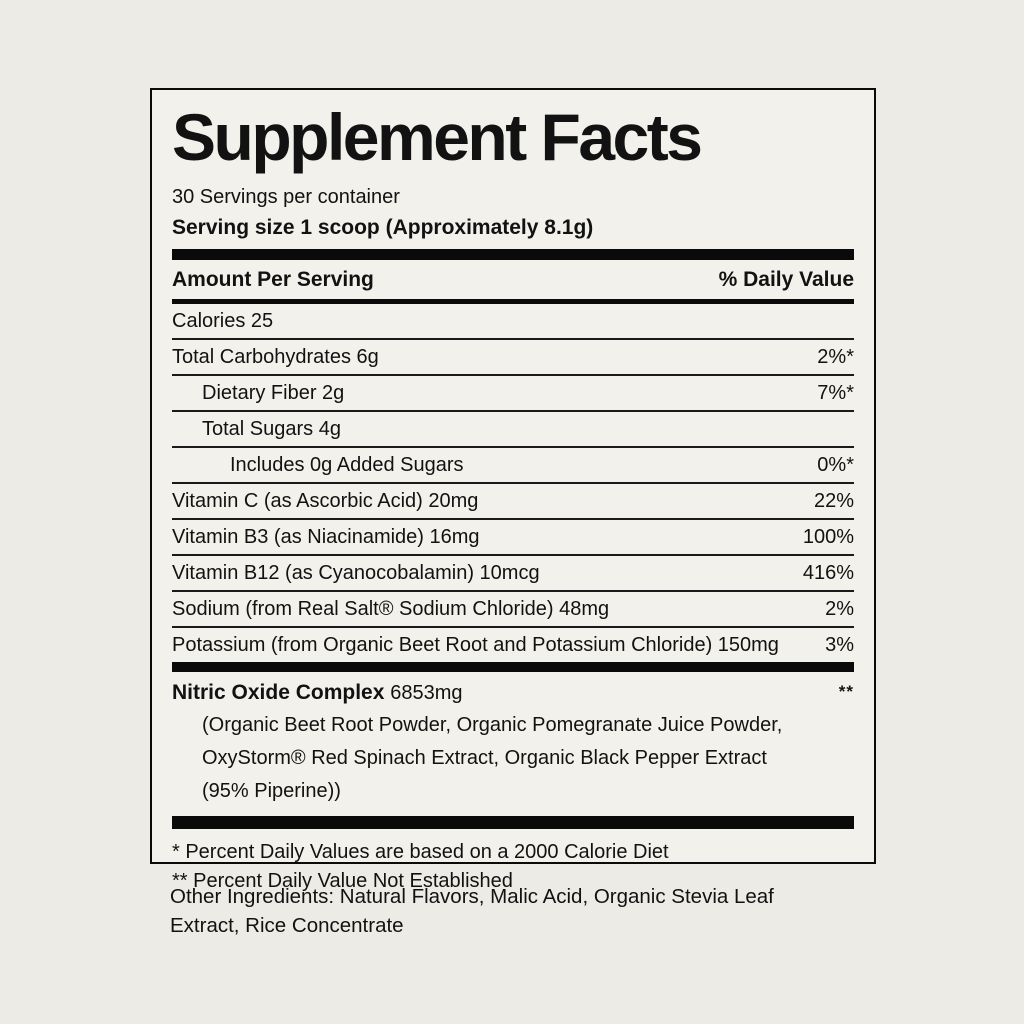 The image size is (1024, 1024). Describe the element at coordinates (286, 197) in the screenshot. I see `servings-per-container: 30 Servings per container` at that location.